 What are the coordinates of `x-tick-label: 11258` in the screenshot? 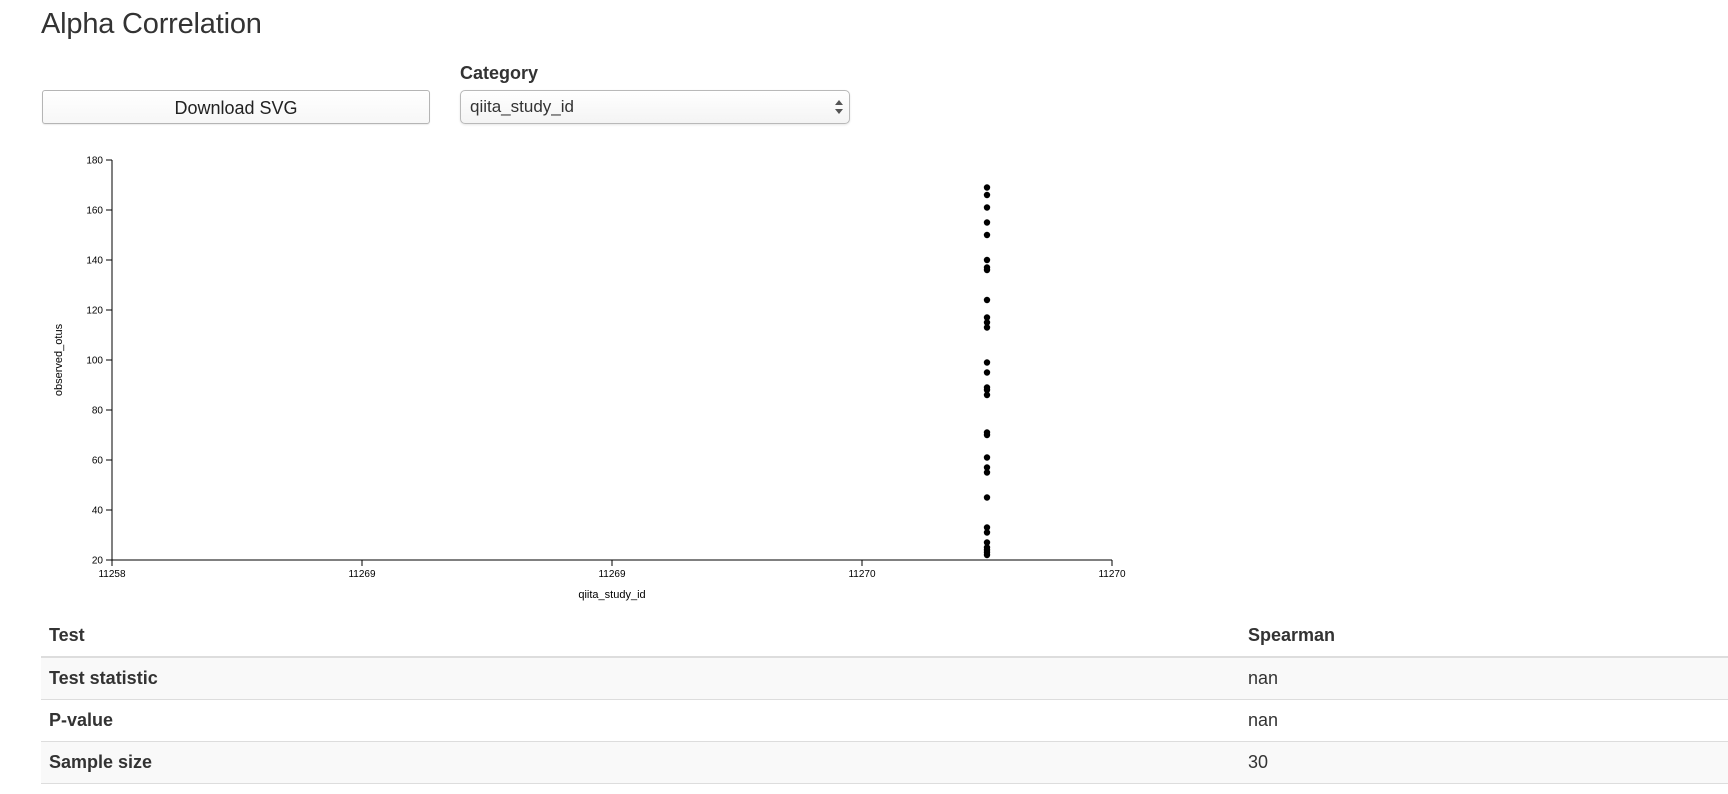 It's located at (112, 574).